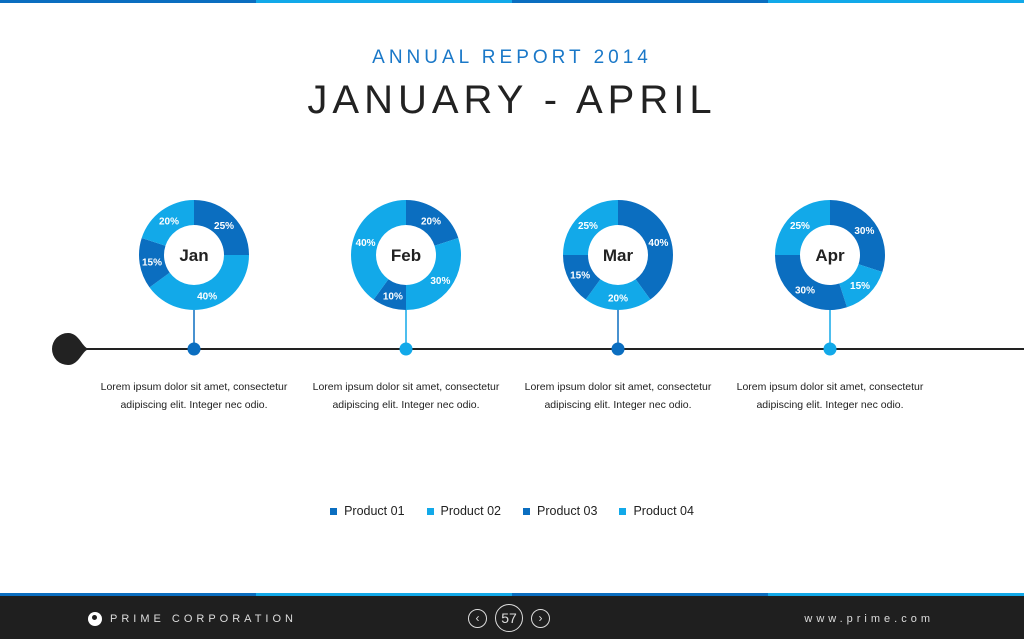 This screenshot has width=1024, height=639. Describe the element at coordinates (406, 255) in the screenshot. I see `donut-center-label: Feb` at that location.